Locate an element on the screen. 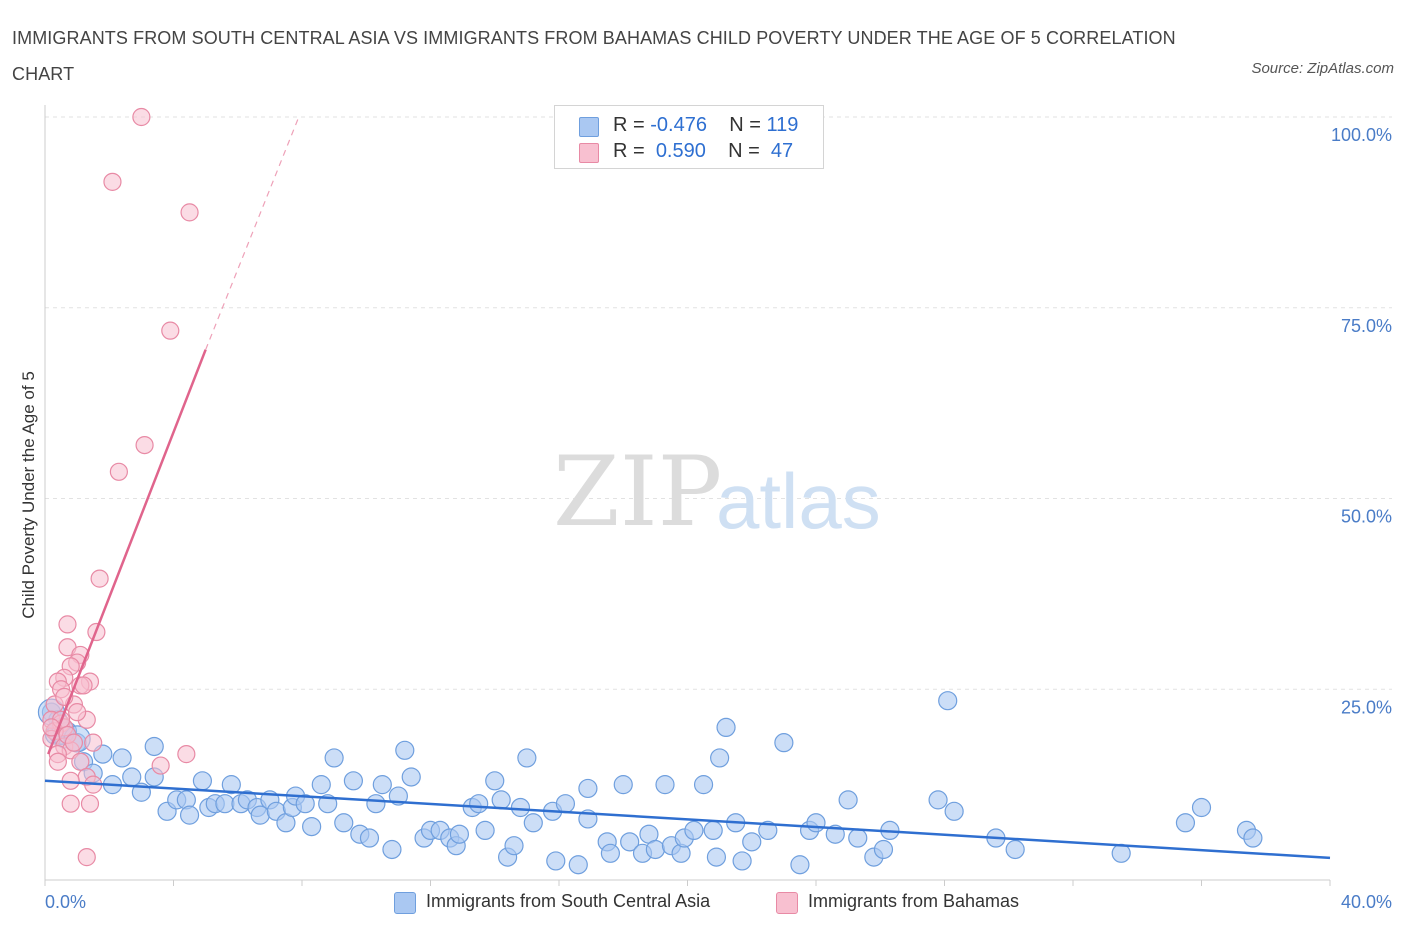 The image size is (1406, 930). trend-line-south-central-asia is located at coordinates (687, 819).